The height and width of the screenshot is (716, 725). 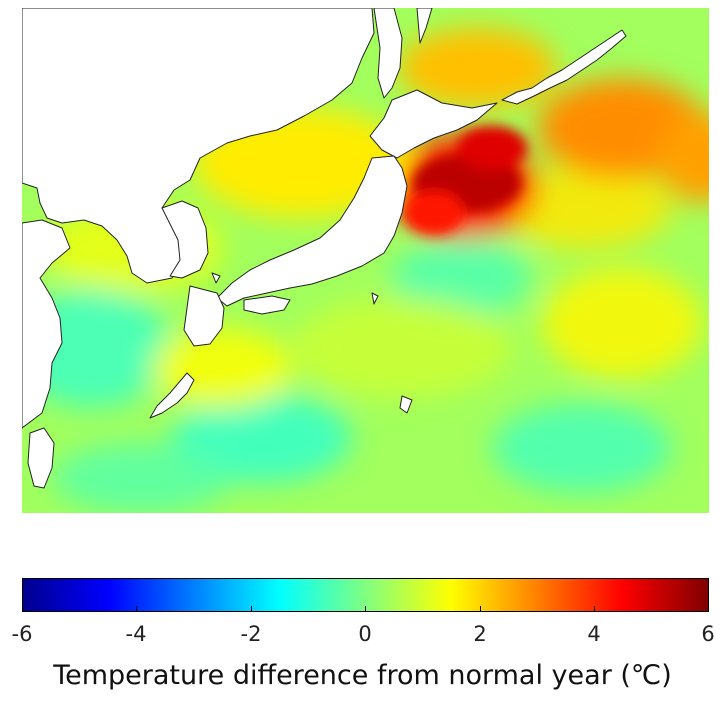 I want to click on land-kamchatka-kuril, so click(x=424, y=26).